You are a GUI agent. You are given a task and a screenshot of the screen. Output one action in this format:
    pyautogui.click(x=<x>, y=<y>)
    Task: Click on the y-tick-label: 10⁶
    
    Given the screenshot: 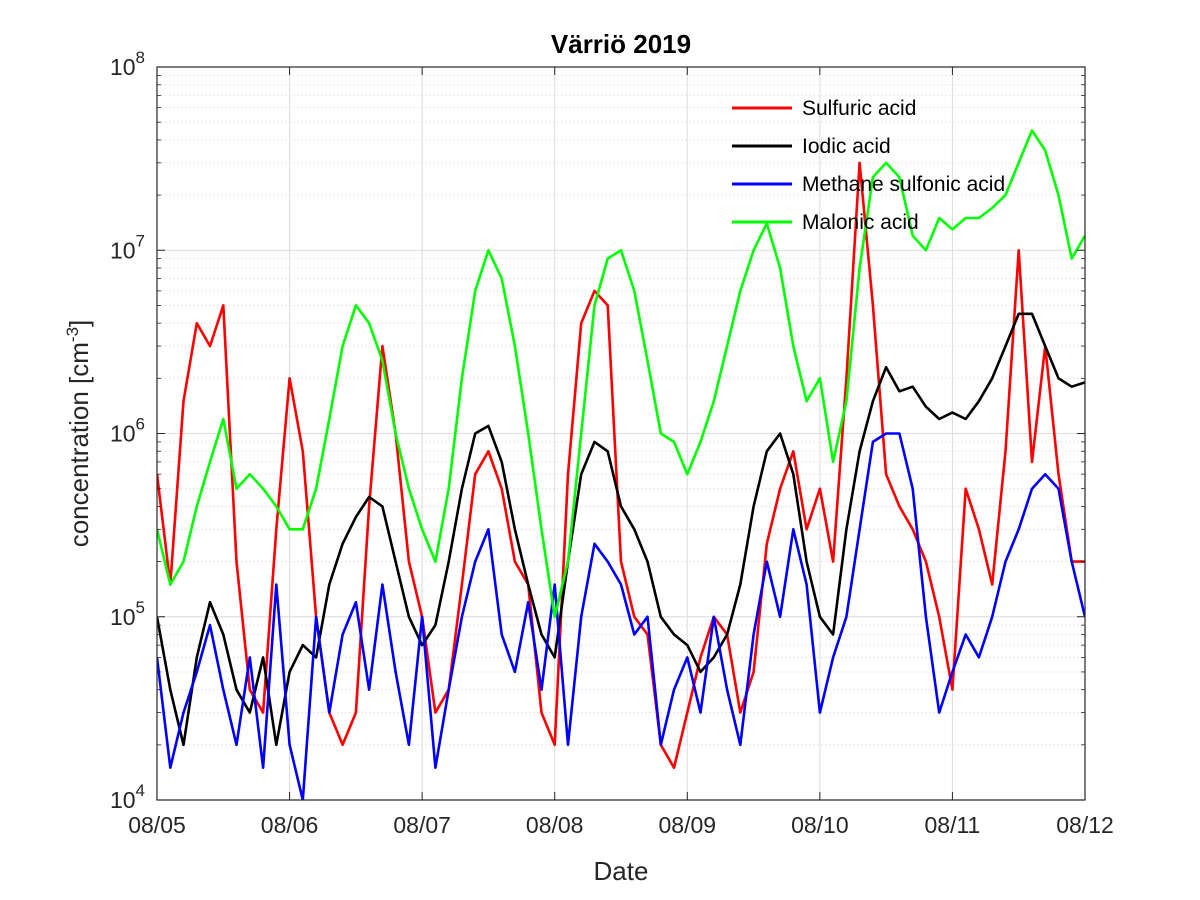 What is the action you would take?
    pyautogui.click(x=127, y=431)
    